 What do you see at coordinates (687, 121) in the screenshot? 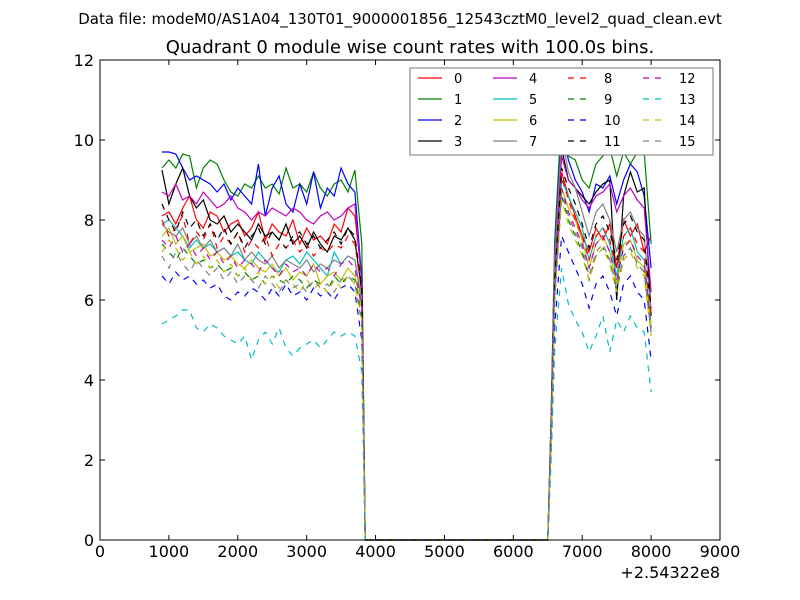
I see `legend-label-14: 14` at bounding box center [687, 121].